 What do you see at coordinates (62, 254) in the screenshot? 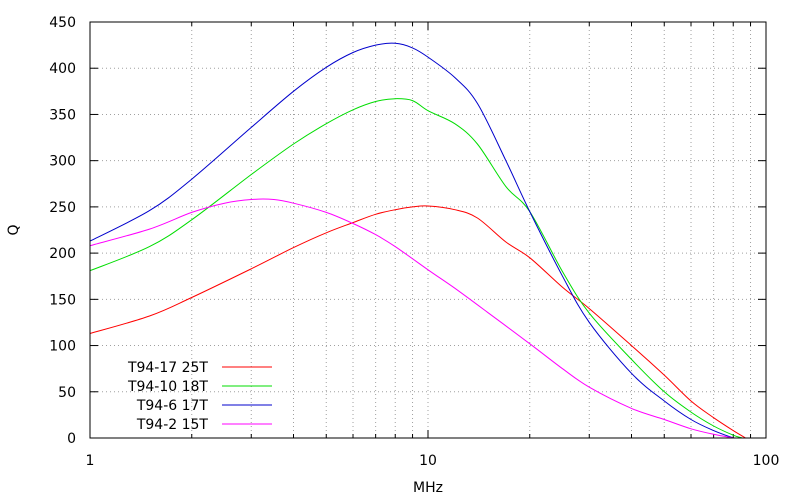
I see `y-tick-label: 200` at bounding box center [62, 254].